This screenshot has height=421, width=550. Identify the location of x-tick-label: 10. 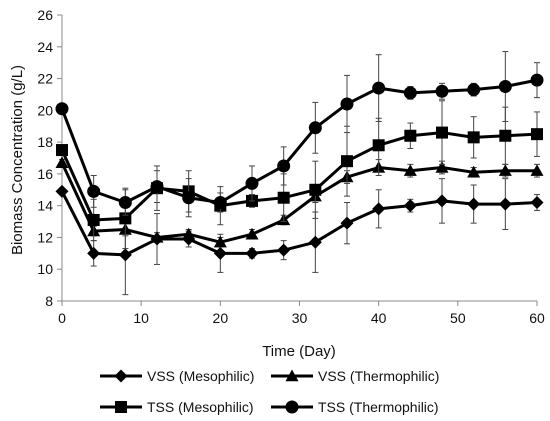
(141, 318).